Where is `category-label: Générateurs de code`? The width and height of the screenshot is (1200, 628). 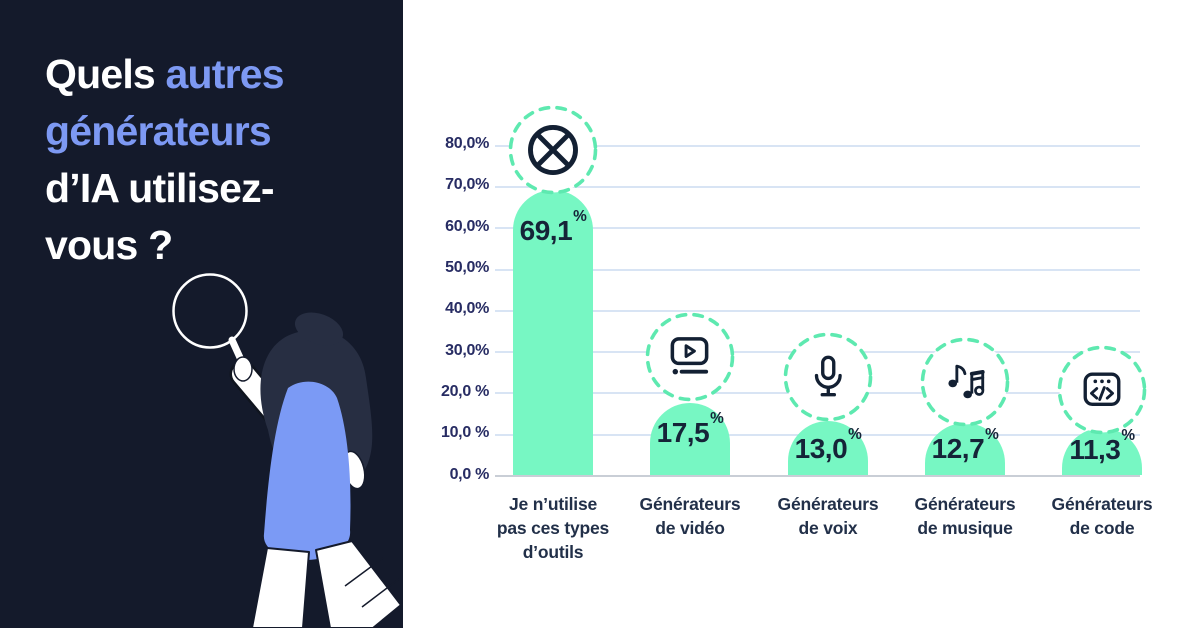 category-label: Générateurs de code is located at coordinates (1102, 516).